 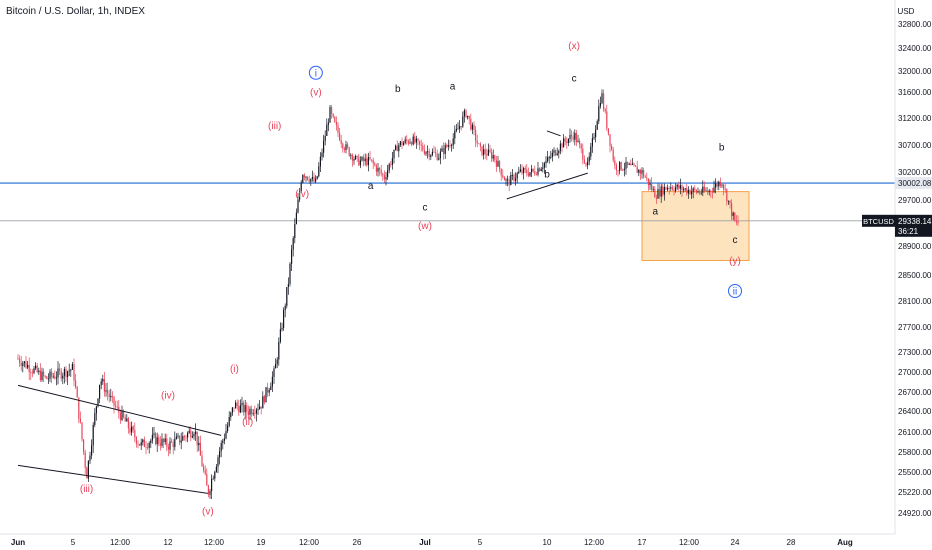 What do you see at coordinates (913, 275) in the screenshot?
I see `price-axis-bg` at bounding box center [913, 275].